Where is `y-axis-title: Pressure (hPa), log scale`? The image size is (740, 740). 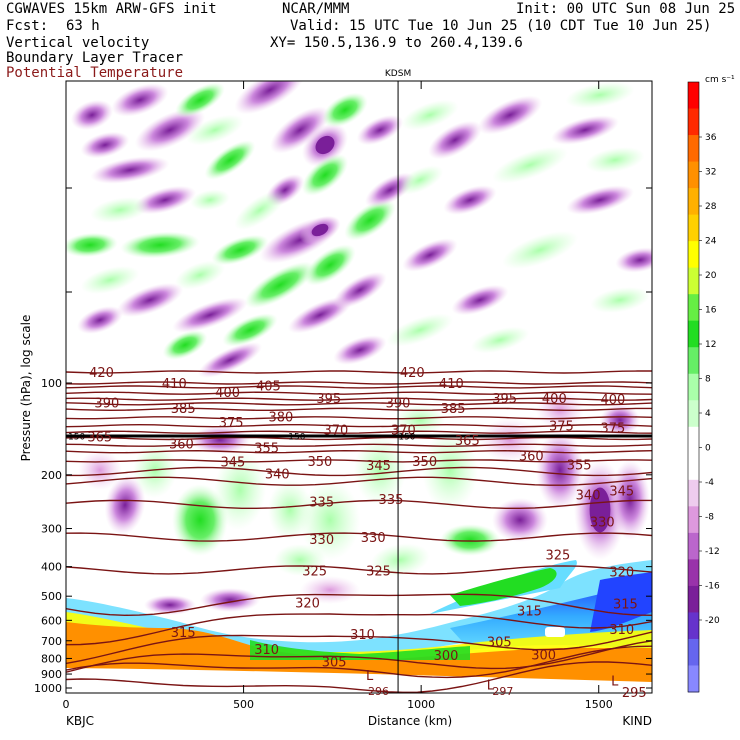 y-axis-title: Pressure (hPa), log scale is located at coordinates (26, 388).